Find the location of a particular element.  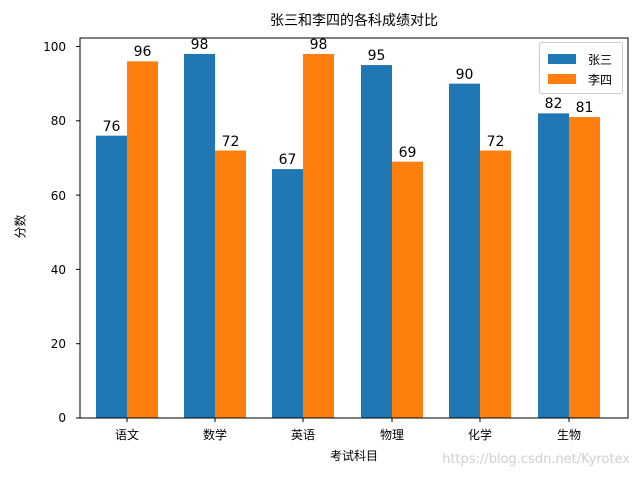

legend-label: 李四 is located at coordinates (600, 79).